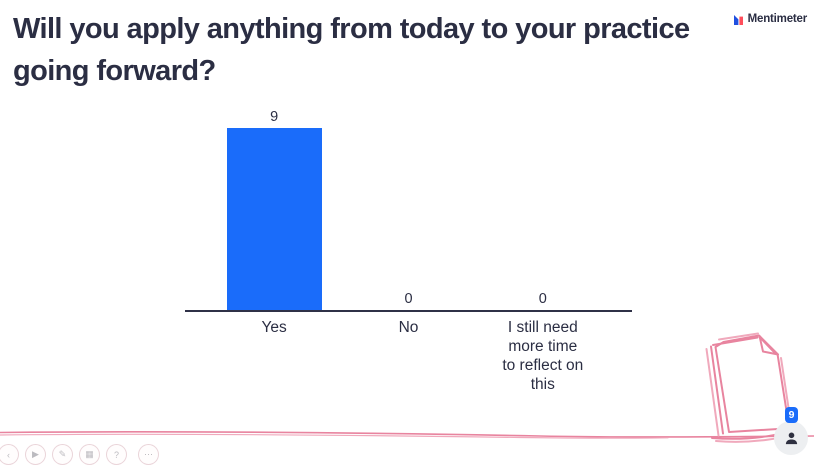 The image size is (814, 465). I want to click on bar-value-more-time: 0, so click(542, 299).